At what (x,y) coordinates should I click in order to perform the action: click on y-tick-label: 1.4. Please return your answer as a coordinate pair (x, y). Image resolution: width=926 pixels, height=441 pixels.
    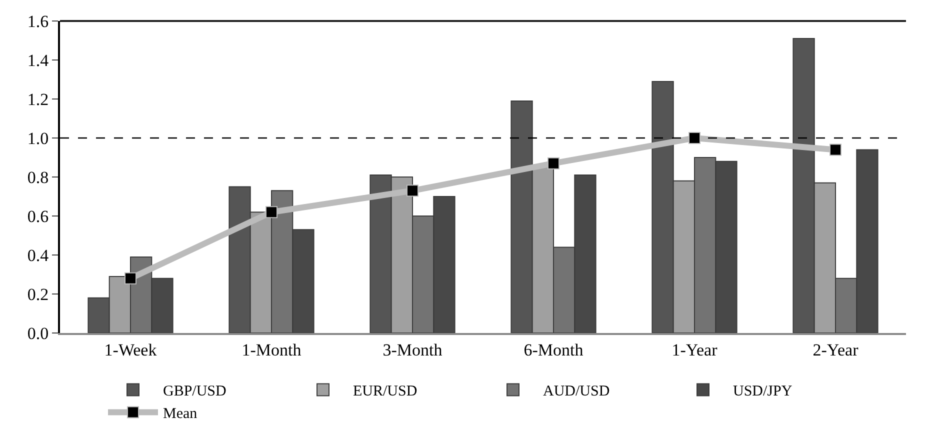
    Looking at the image, I should click on (38, 60).